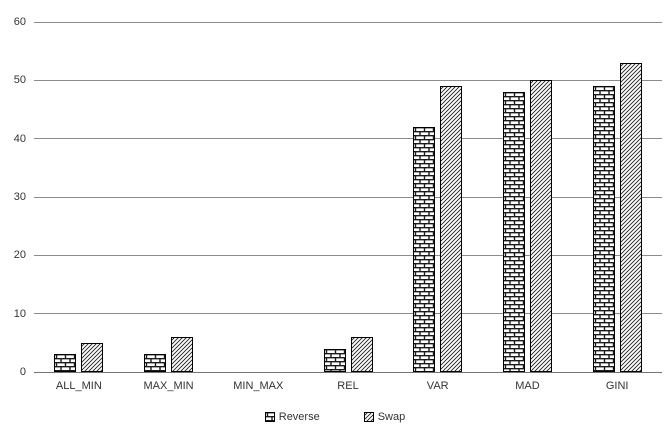  What do you see at coordinates (451, 229) in the screenshot?
I see `bar-swap-var` at bounding box center [451, 229].